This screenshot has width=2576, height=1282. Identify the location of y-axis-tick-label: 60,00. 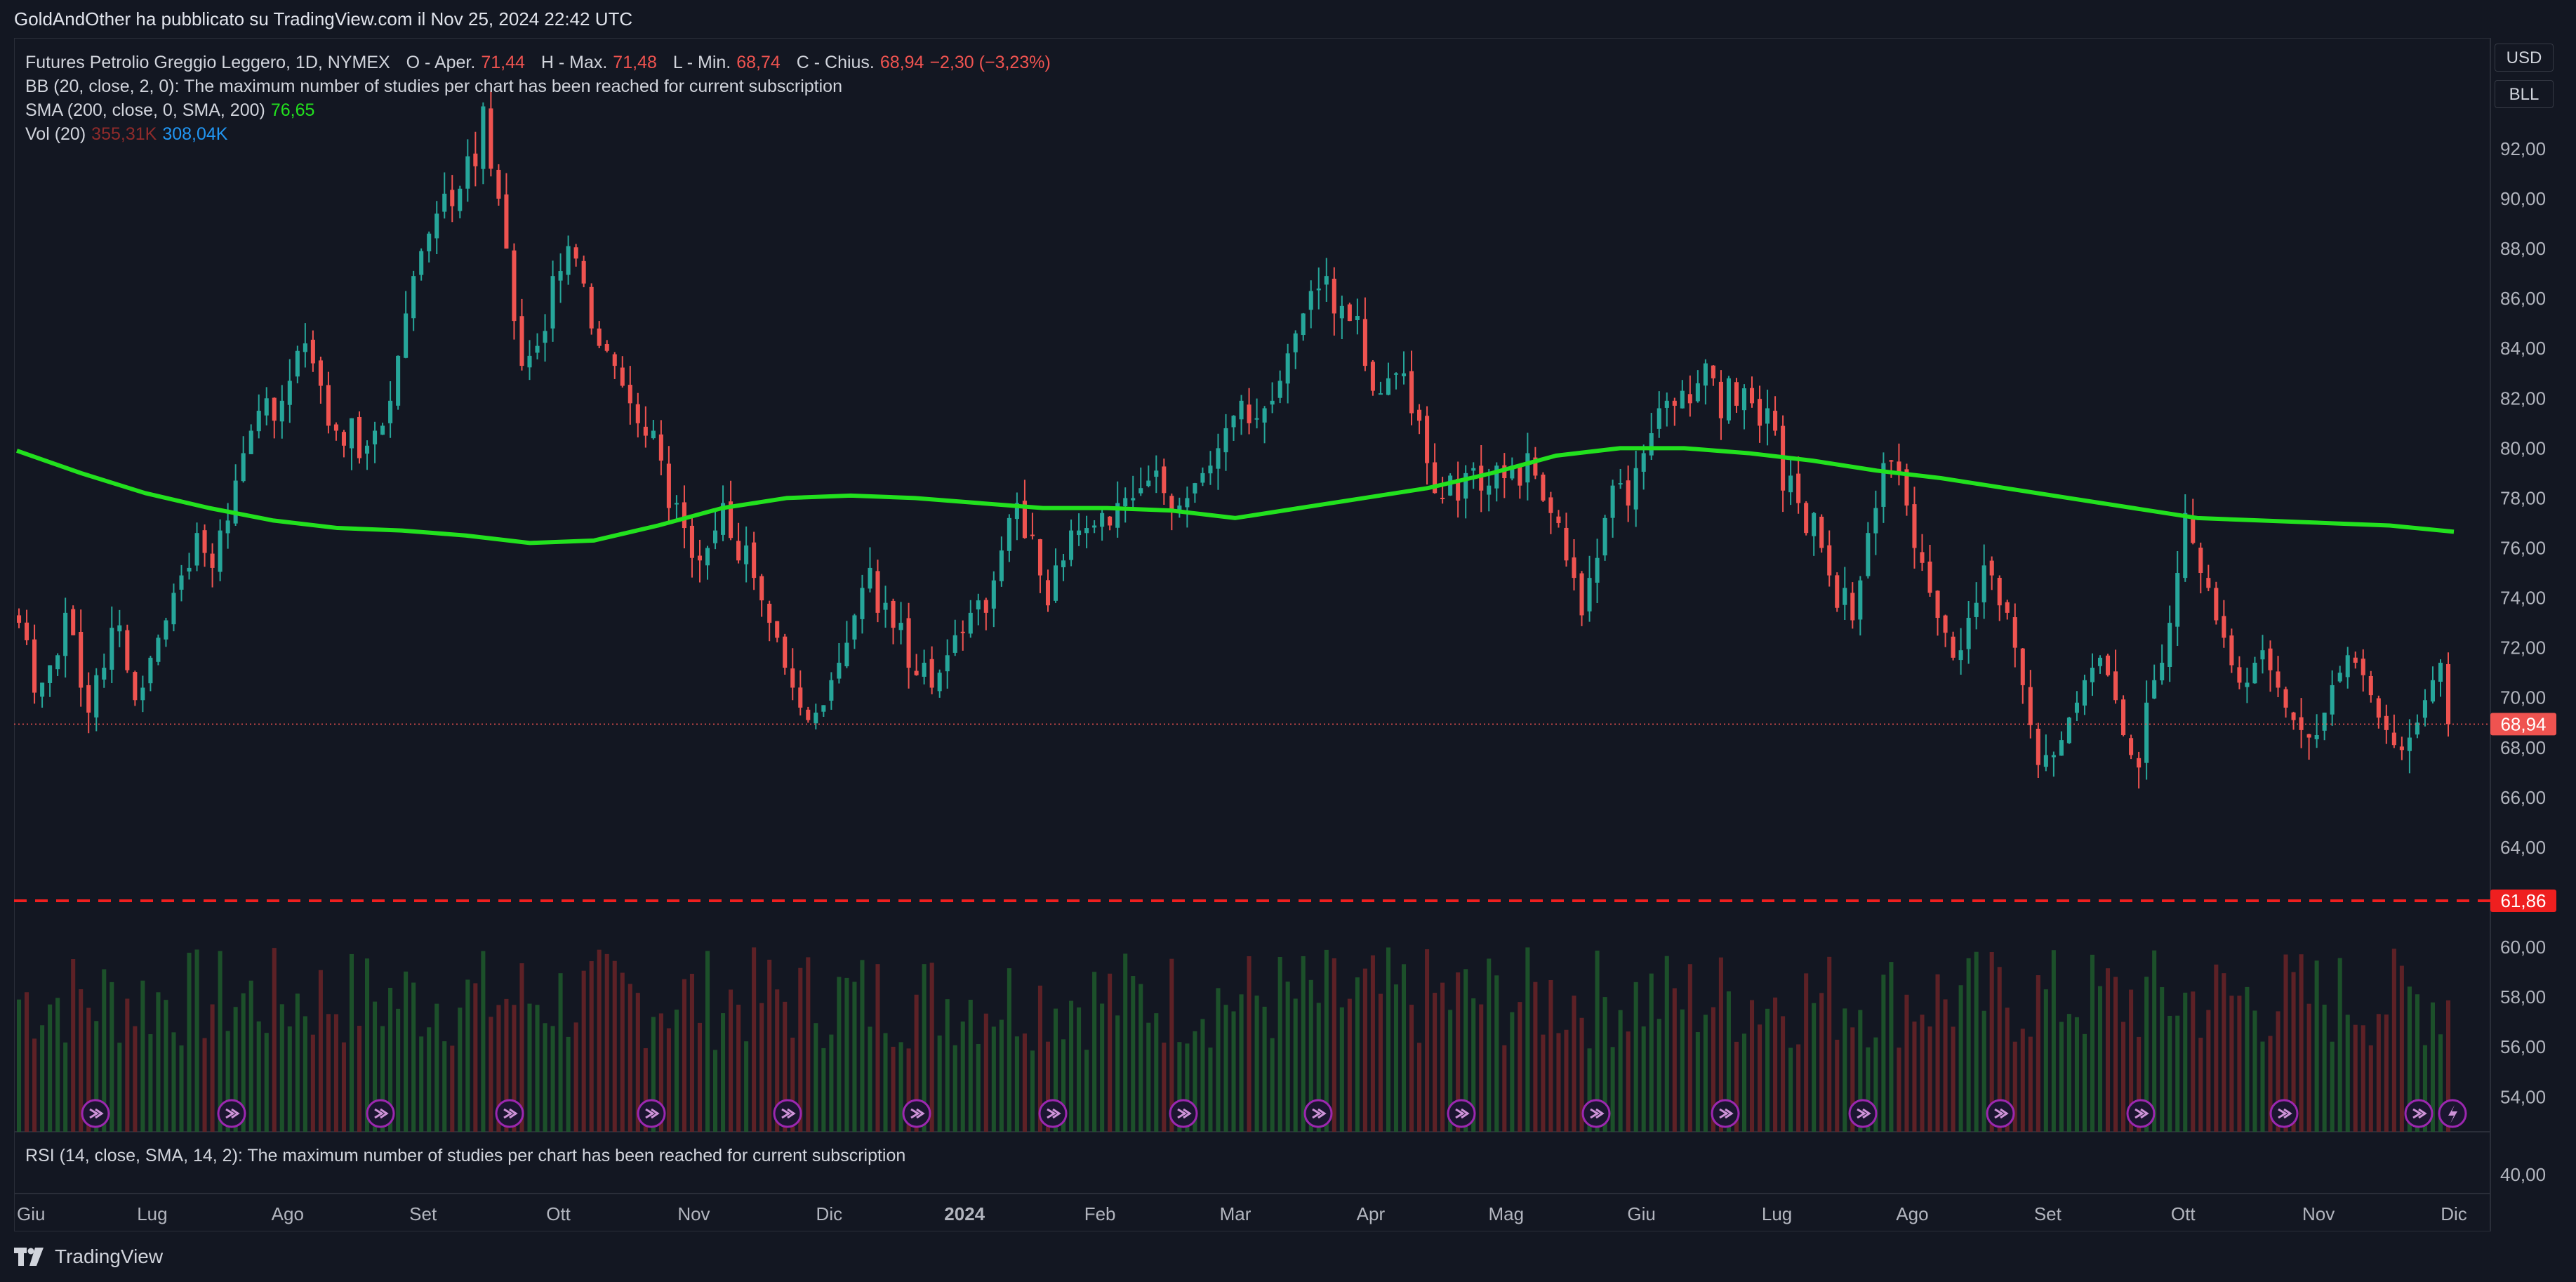
(2523, 947).